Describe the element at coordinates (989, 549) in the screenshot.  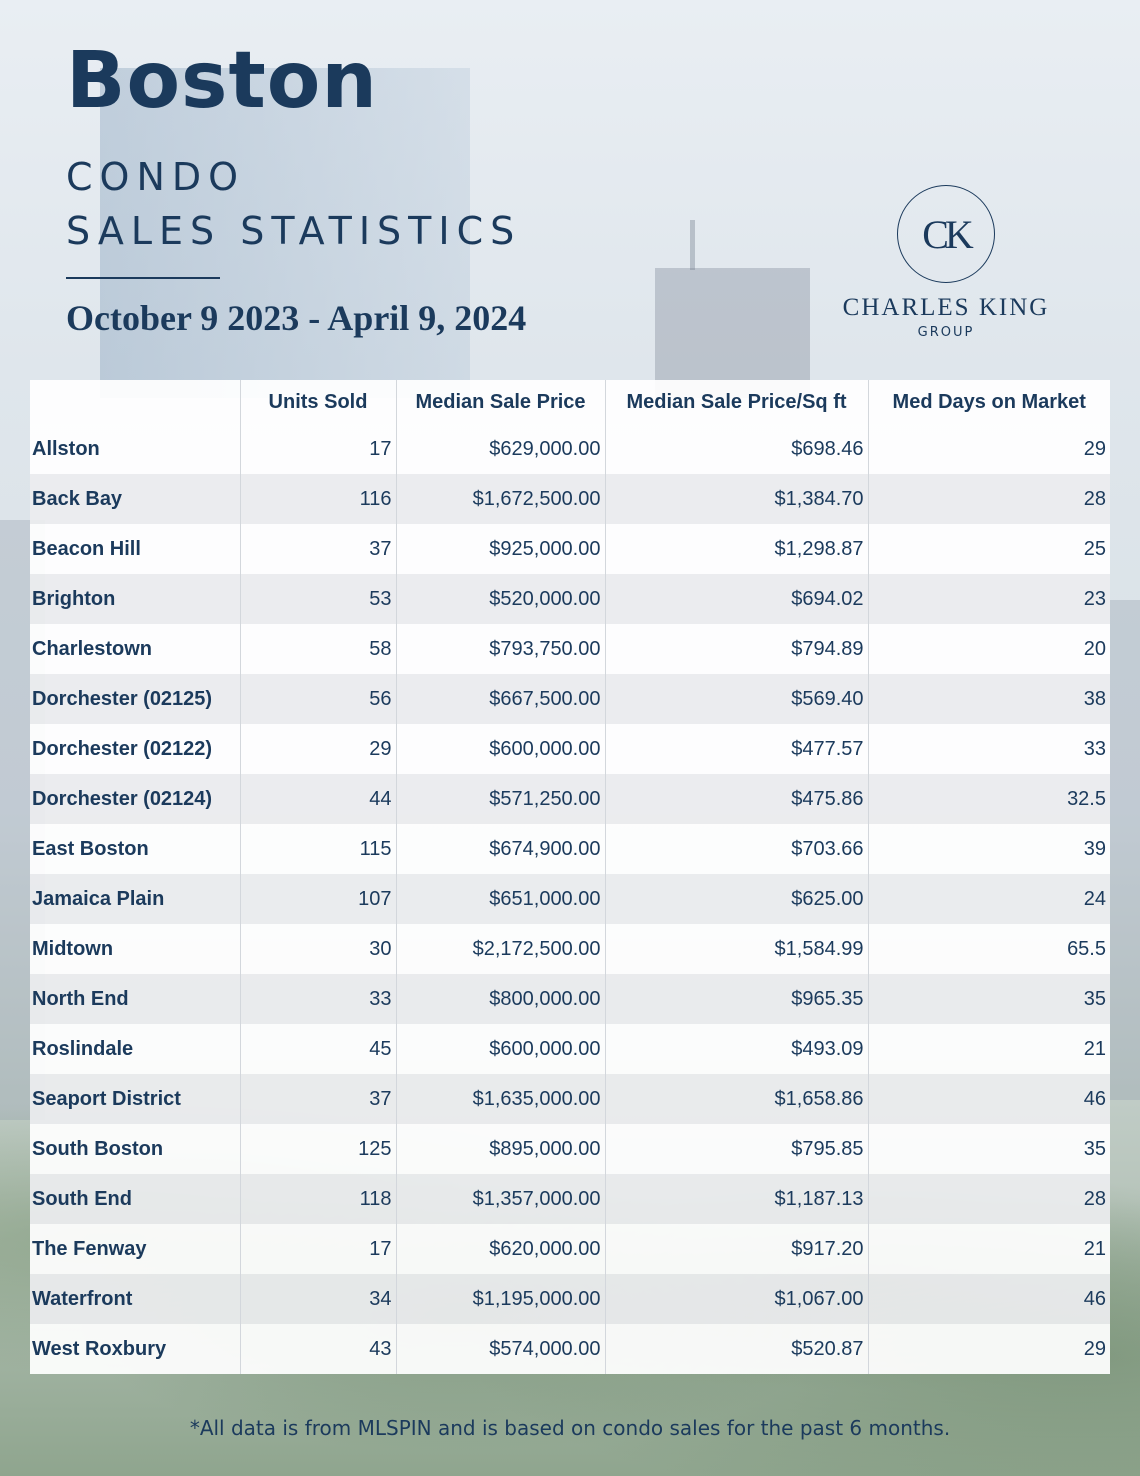
I see `days-on-market-cell: 25` at that location.